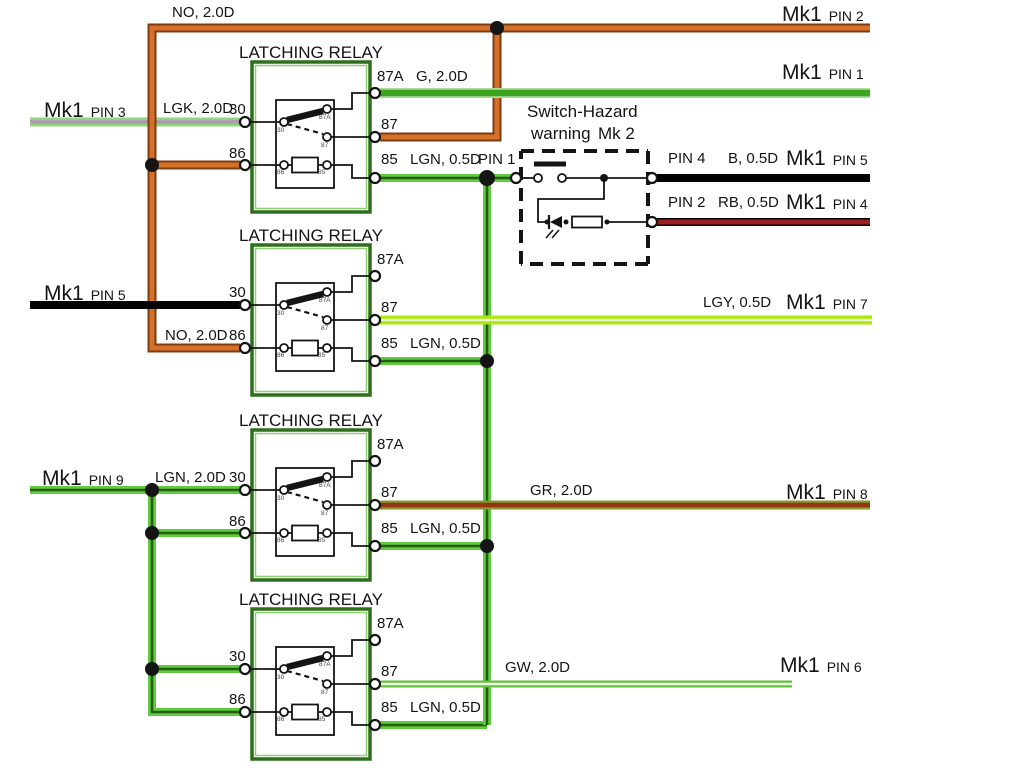  What do you see at coordinates (108, 112) in the screenshot?
I see `pin-text: PIN 3` at bounding box center [108, 112].